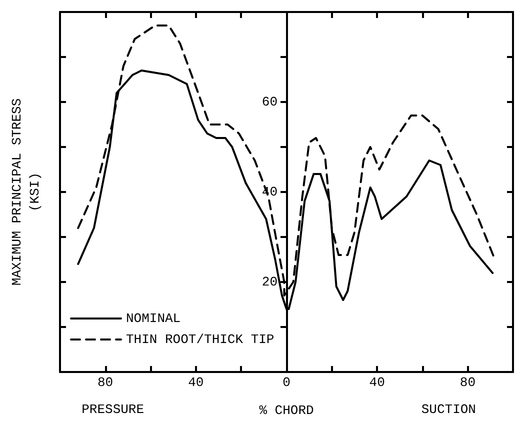 Image resolution: width=517 pixels, height=422 pixels. What do you see at coordinates (270, 282) in the screenshot?
I see `y-tick-label: 20` at bounding box center [270, 282].